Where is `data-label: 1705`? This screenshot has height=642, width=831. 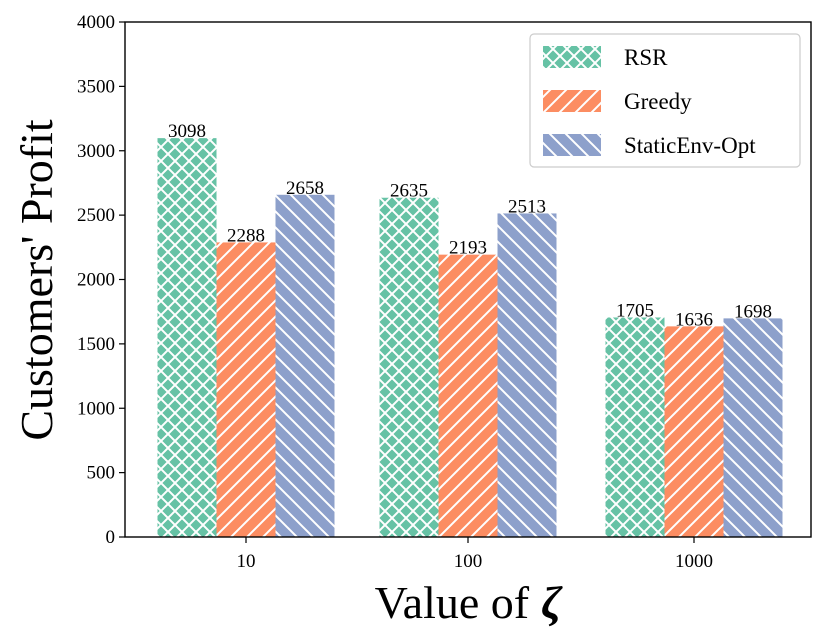
data-label: 1705 is located at coordinates (635, 310).